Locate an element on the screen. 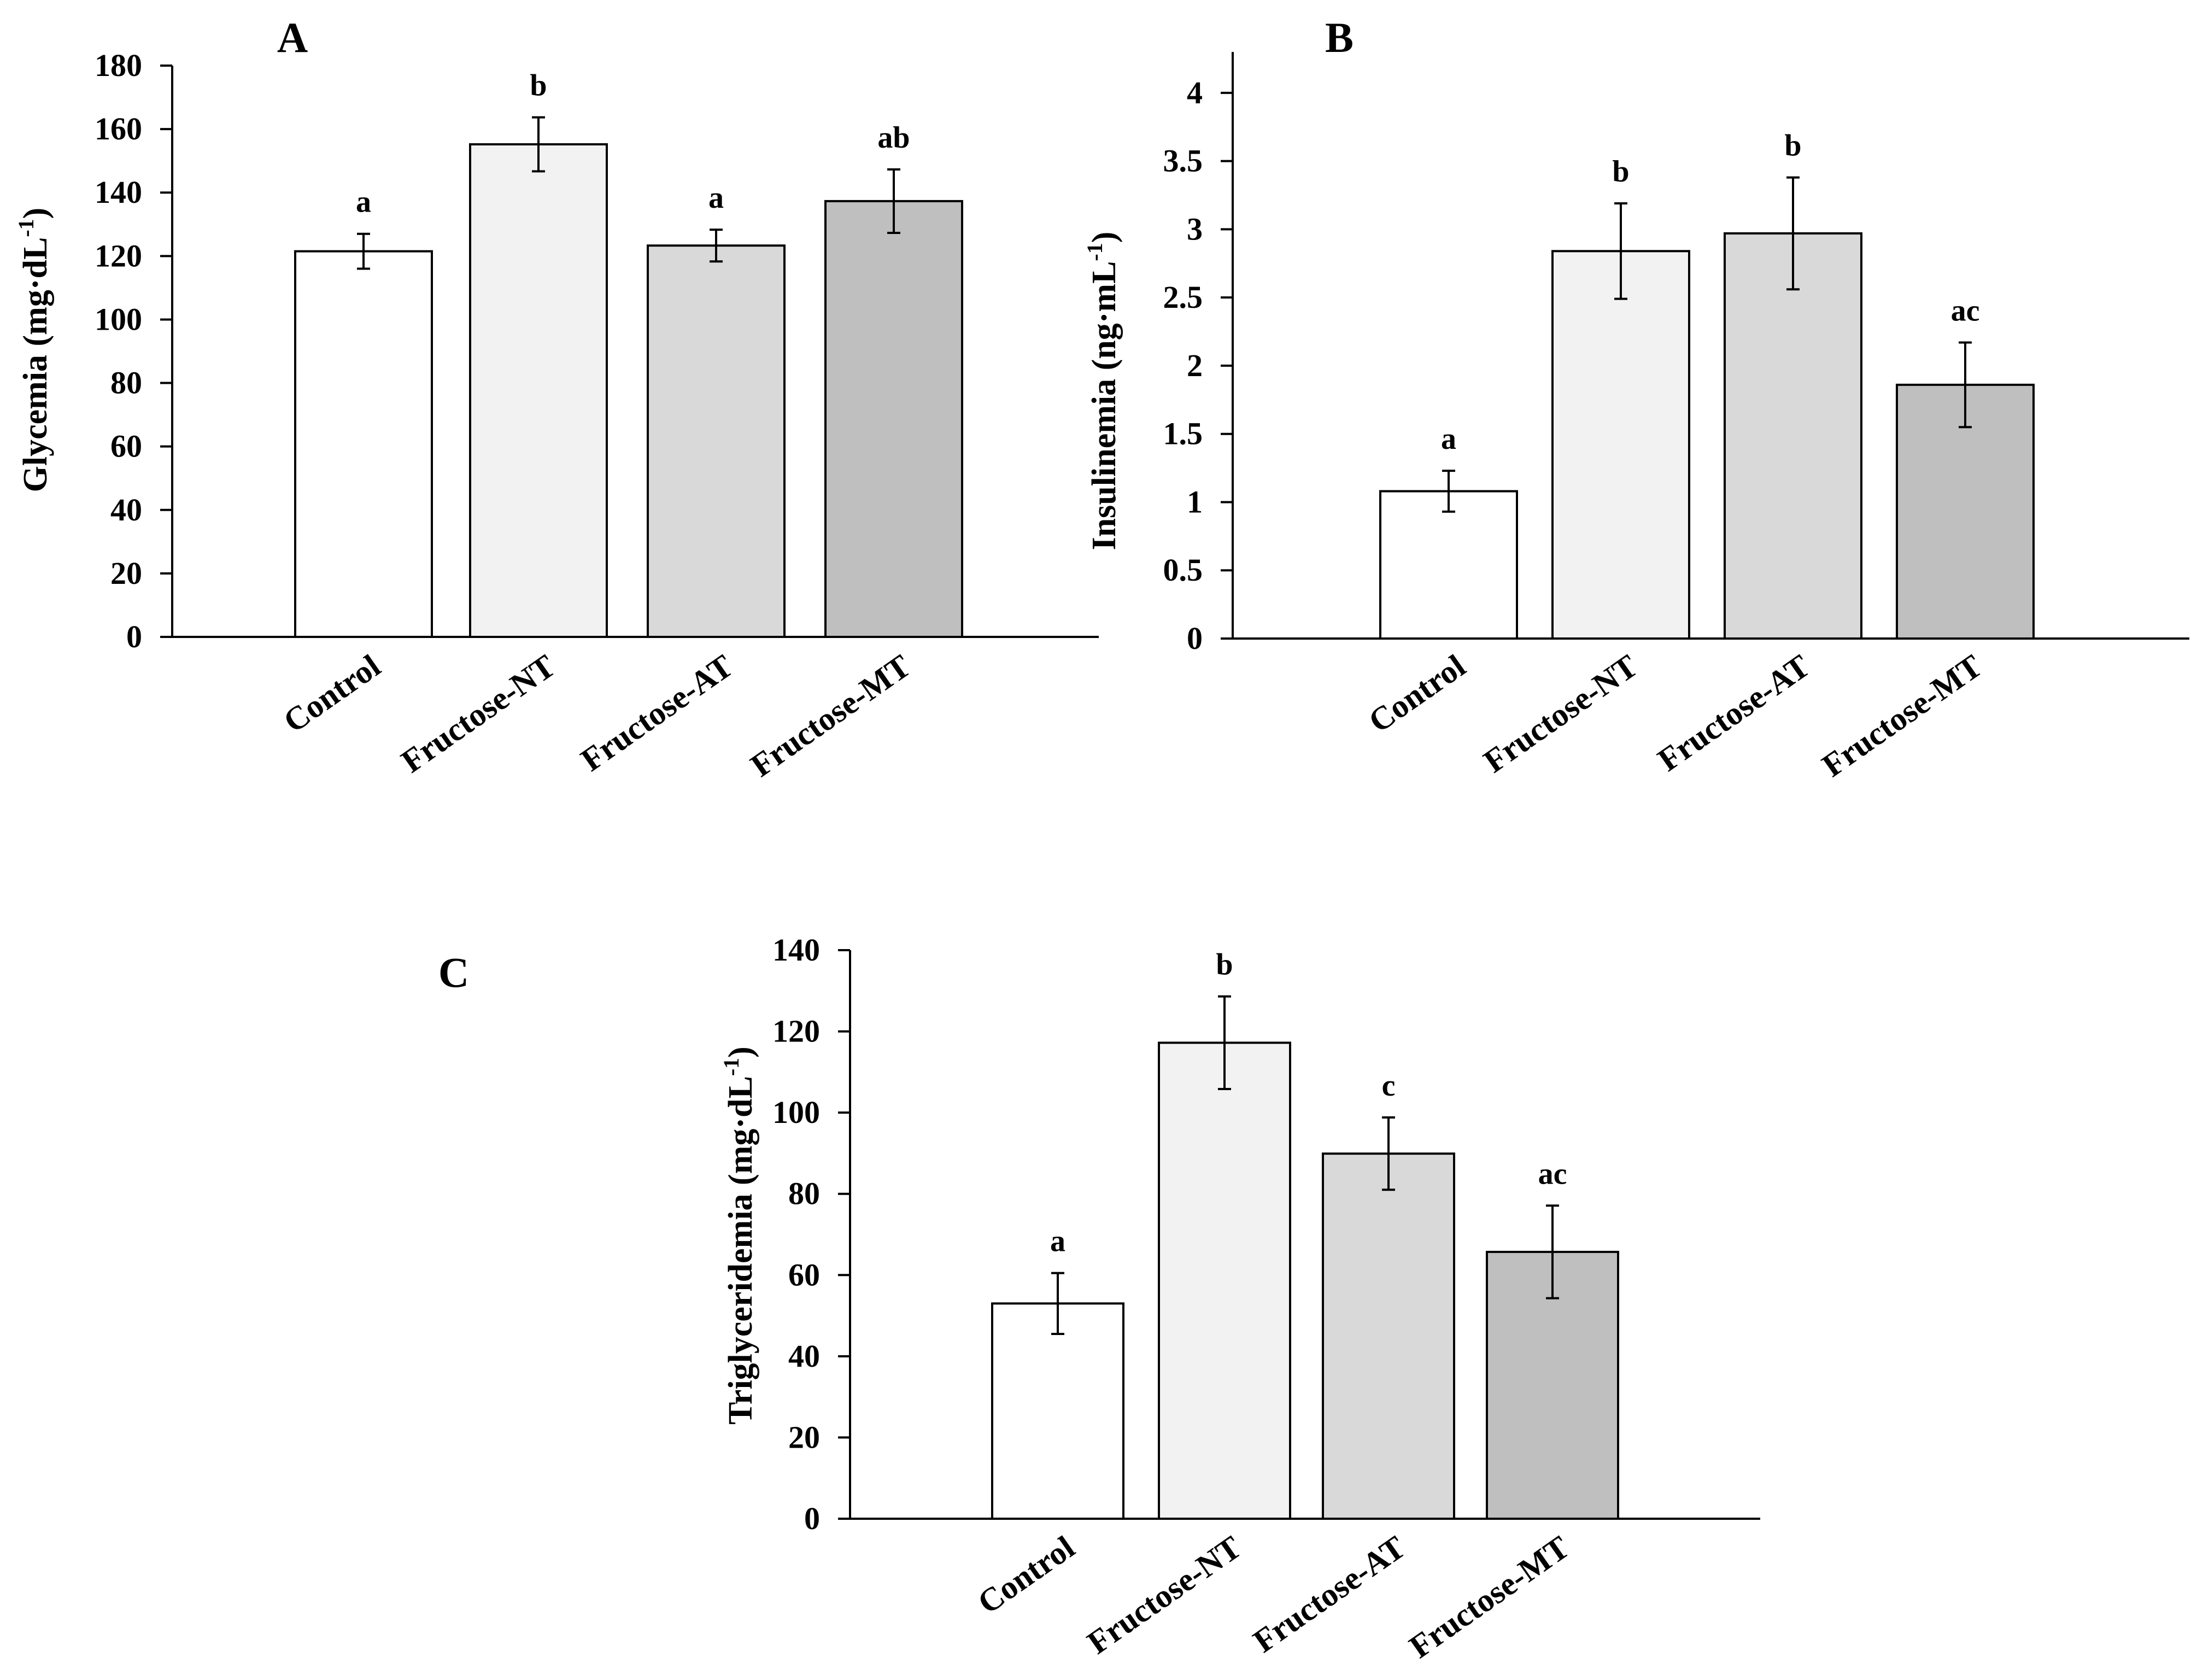  y-axis-title-main: Triglyceridemia (mg·dL is located at coordinates (740, 1250).